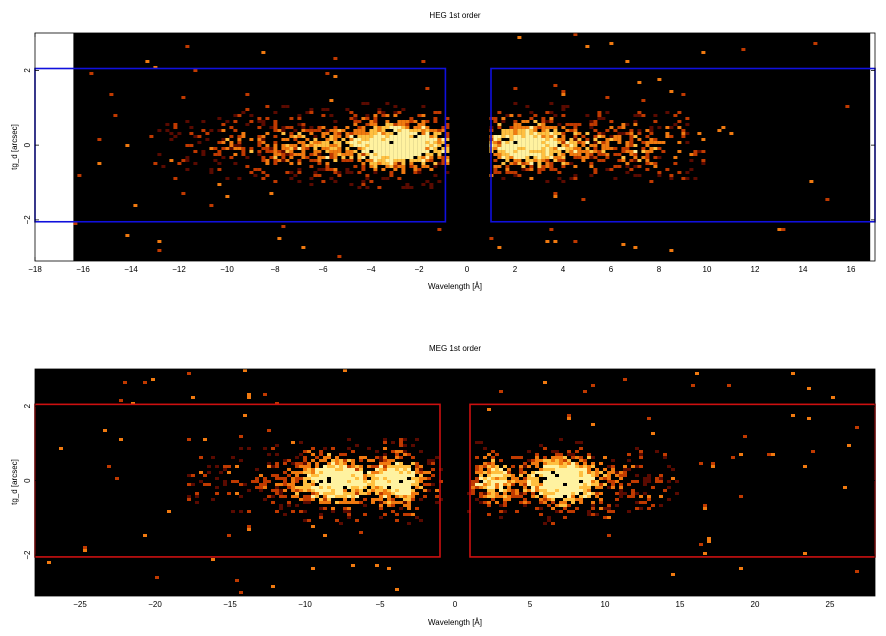 The image size is (886, 636). Describe the element at coordinates (27, 555) in the screenshot. I see `meg-y-tick-label: −2` at that location.